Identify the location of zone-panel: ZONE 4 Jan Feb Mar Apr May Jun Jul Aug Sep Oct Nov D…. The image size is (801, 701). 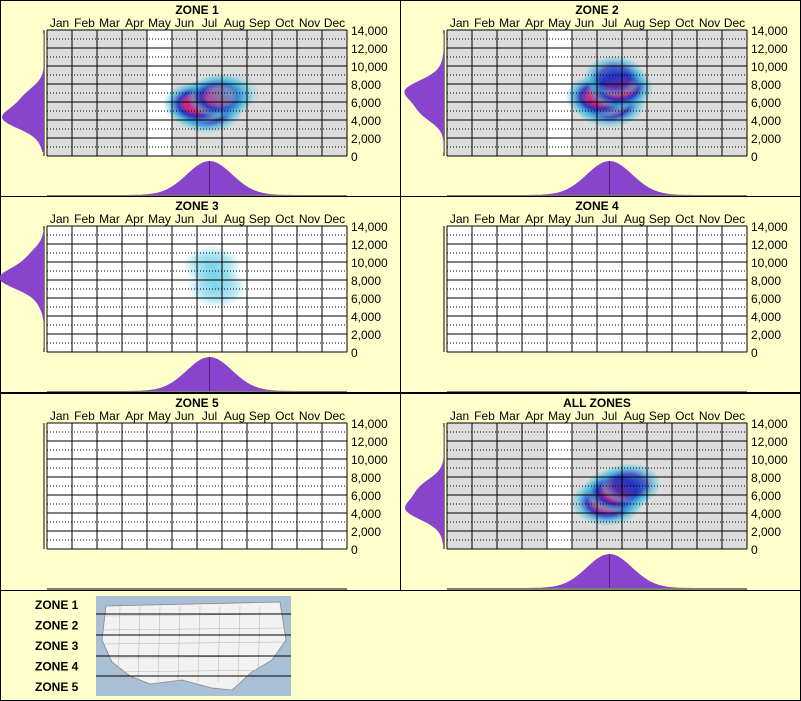
(600, 294).